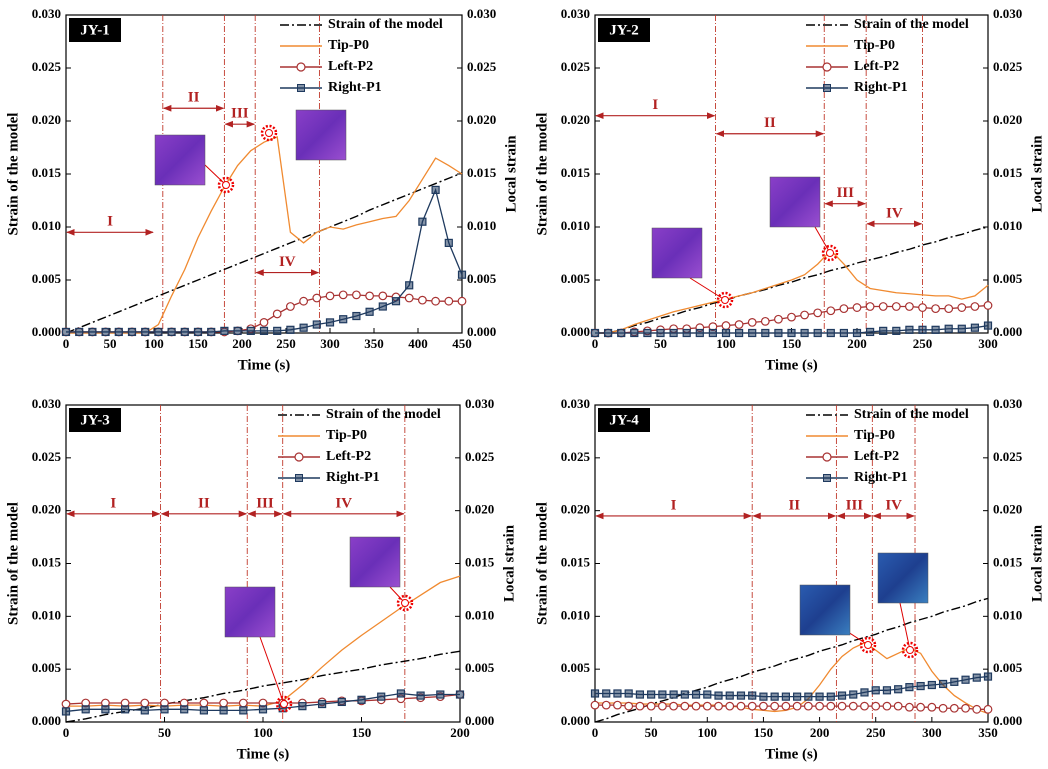  I want to click on y-tick-label: 0.010, so click(46, 225).